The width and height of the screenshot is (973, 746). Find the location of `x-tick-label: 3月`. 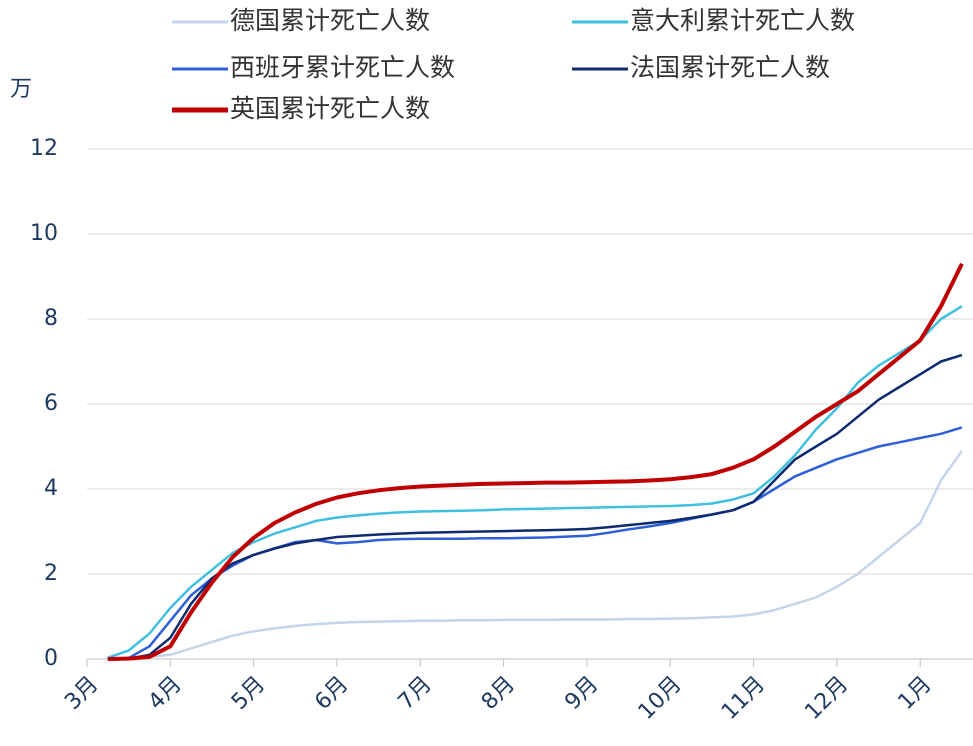

x-tick-label: 3月 is located at coordinates (81, 693).